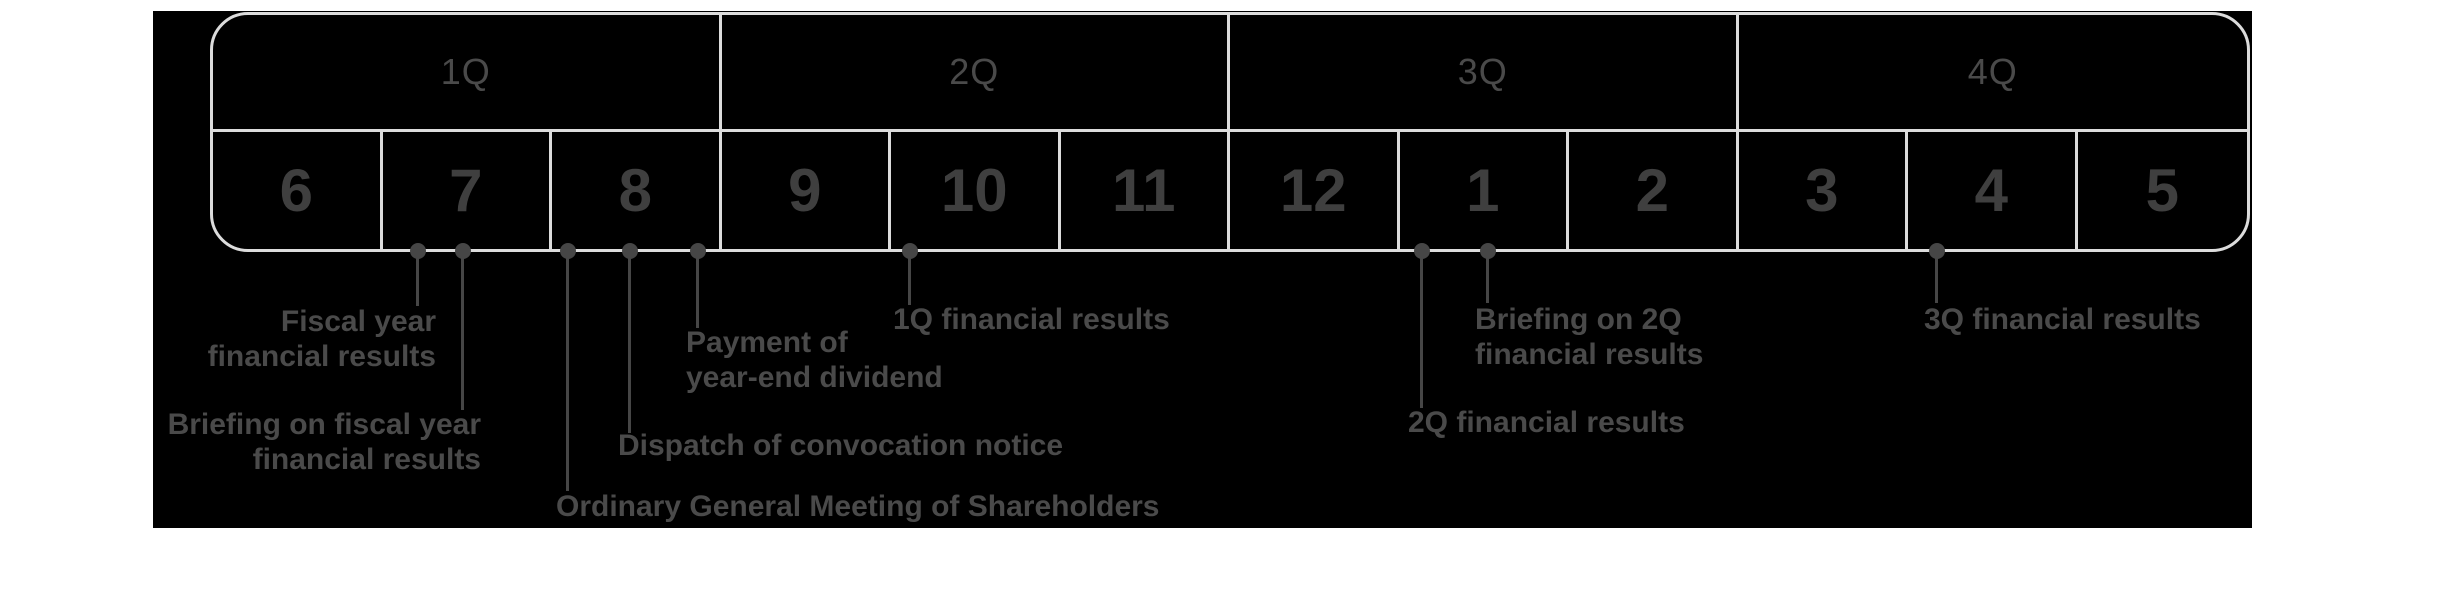  What do you see at coordinates (1421, 329) in the screenshot?
I see `event-stem-2q-financial-results` at bounding box center [1421, 329].